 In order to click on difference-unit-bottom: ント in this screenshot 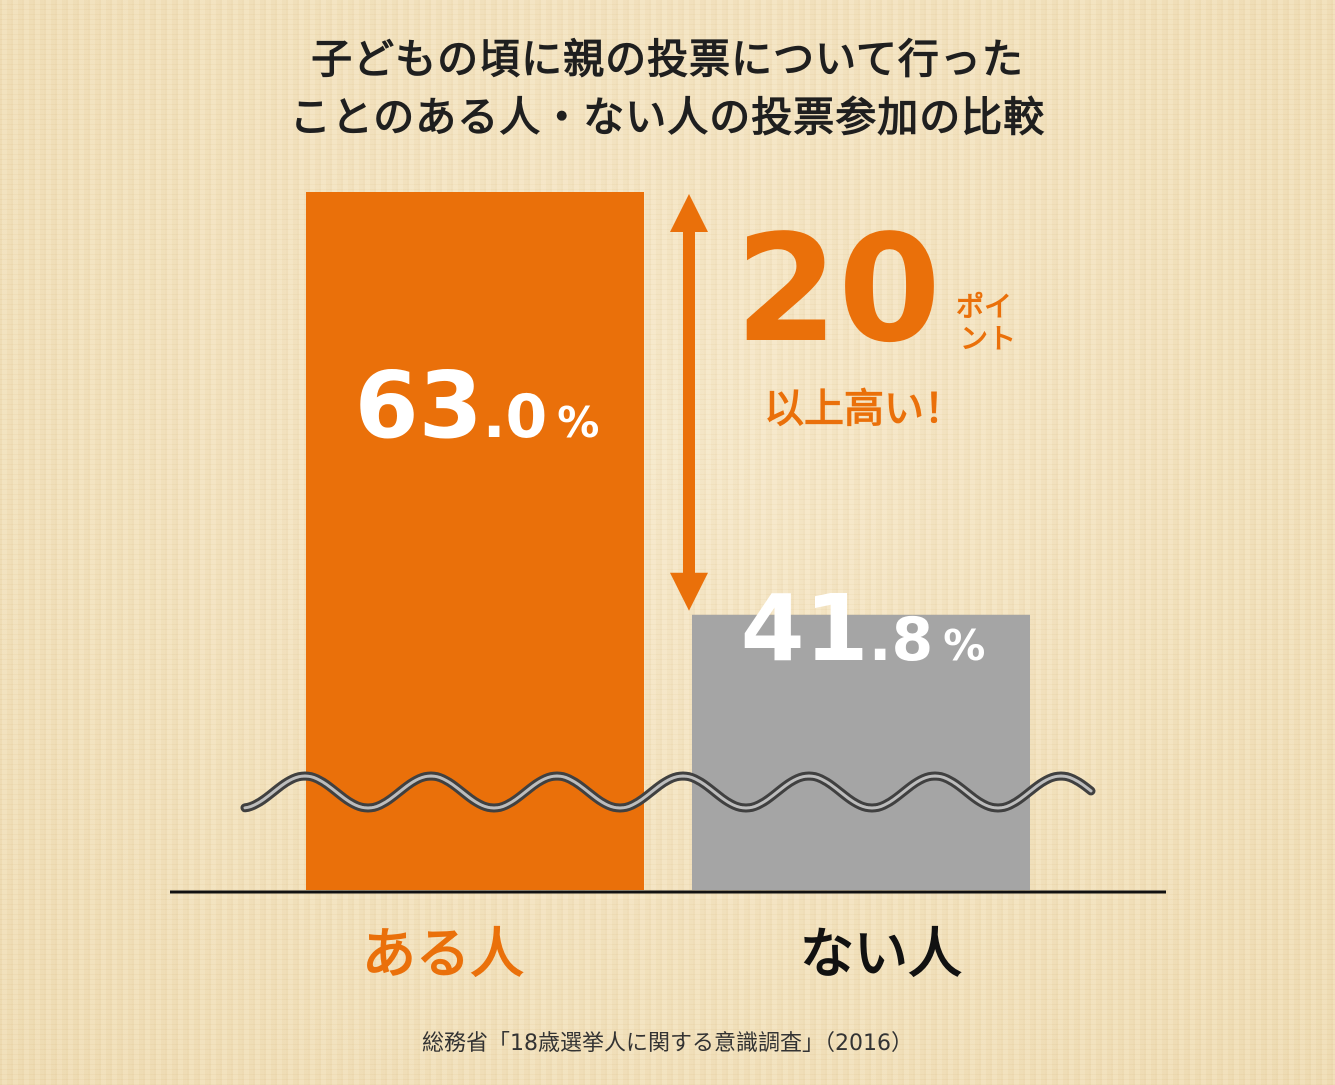, I will do `click(988, 338)`.